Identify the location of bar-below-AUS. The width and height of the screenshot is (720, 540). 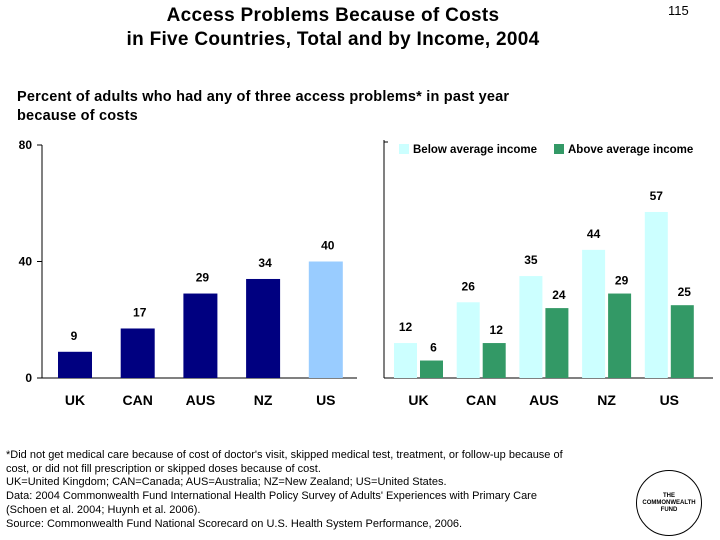
(531, 327).